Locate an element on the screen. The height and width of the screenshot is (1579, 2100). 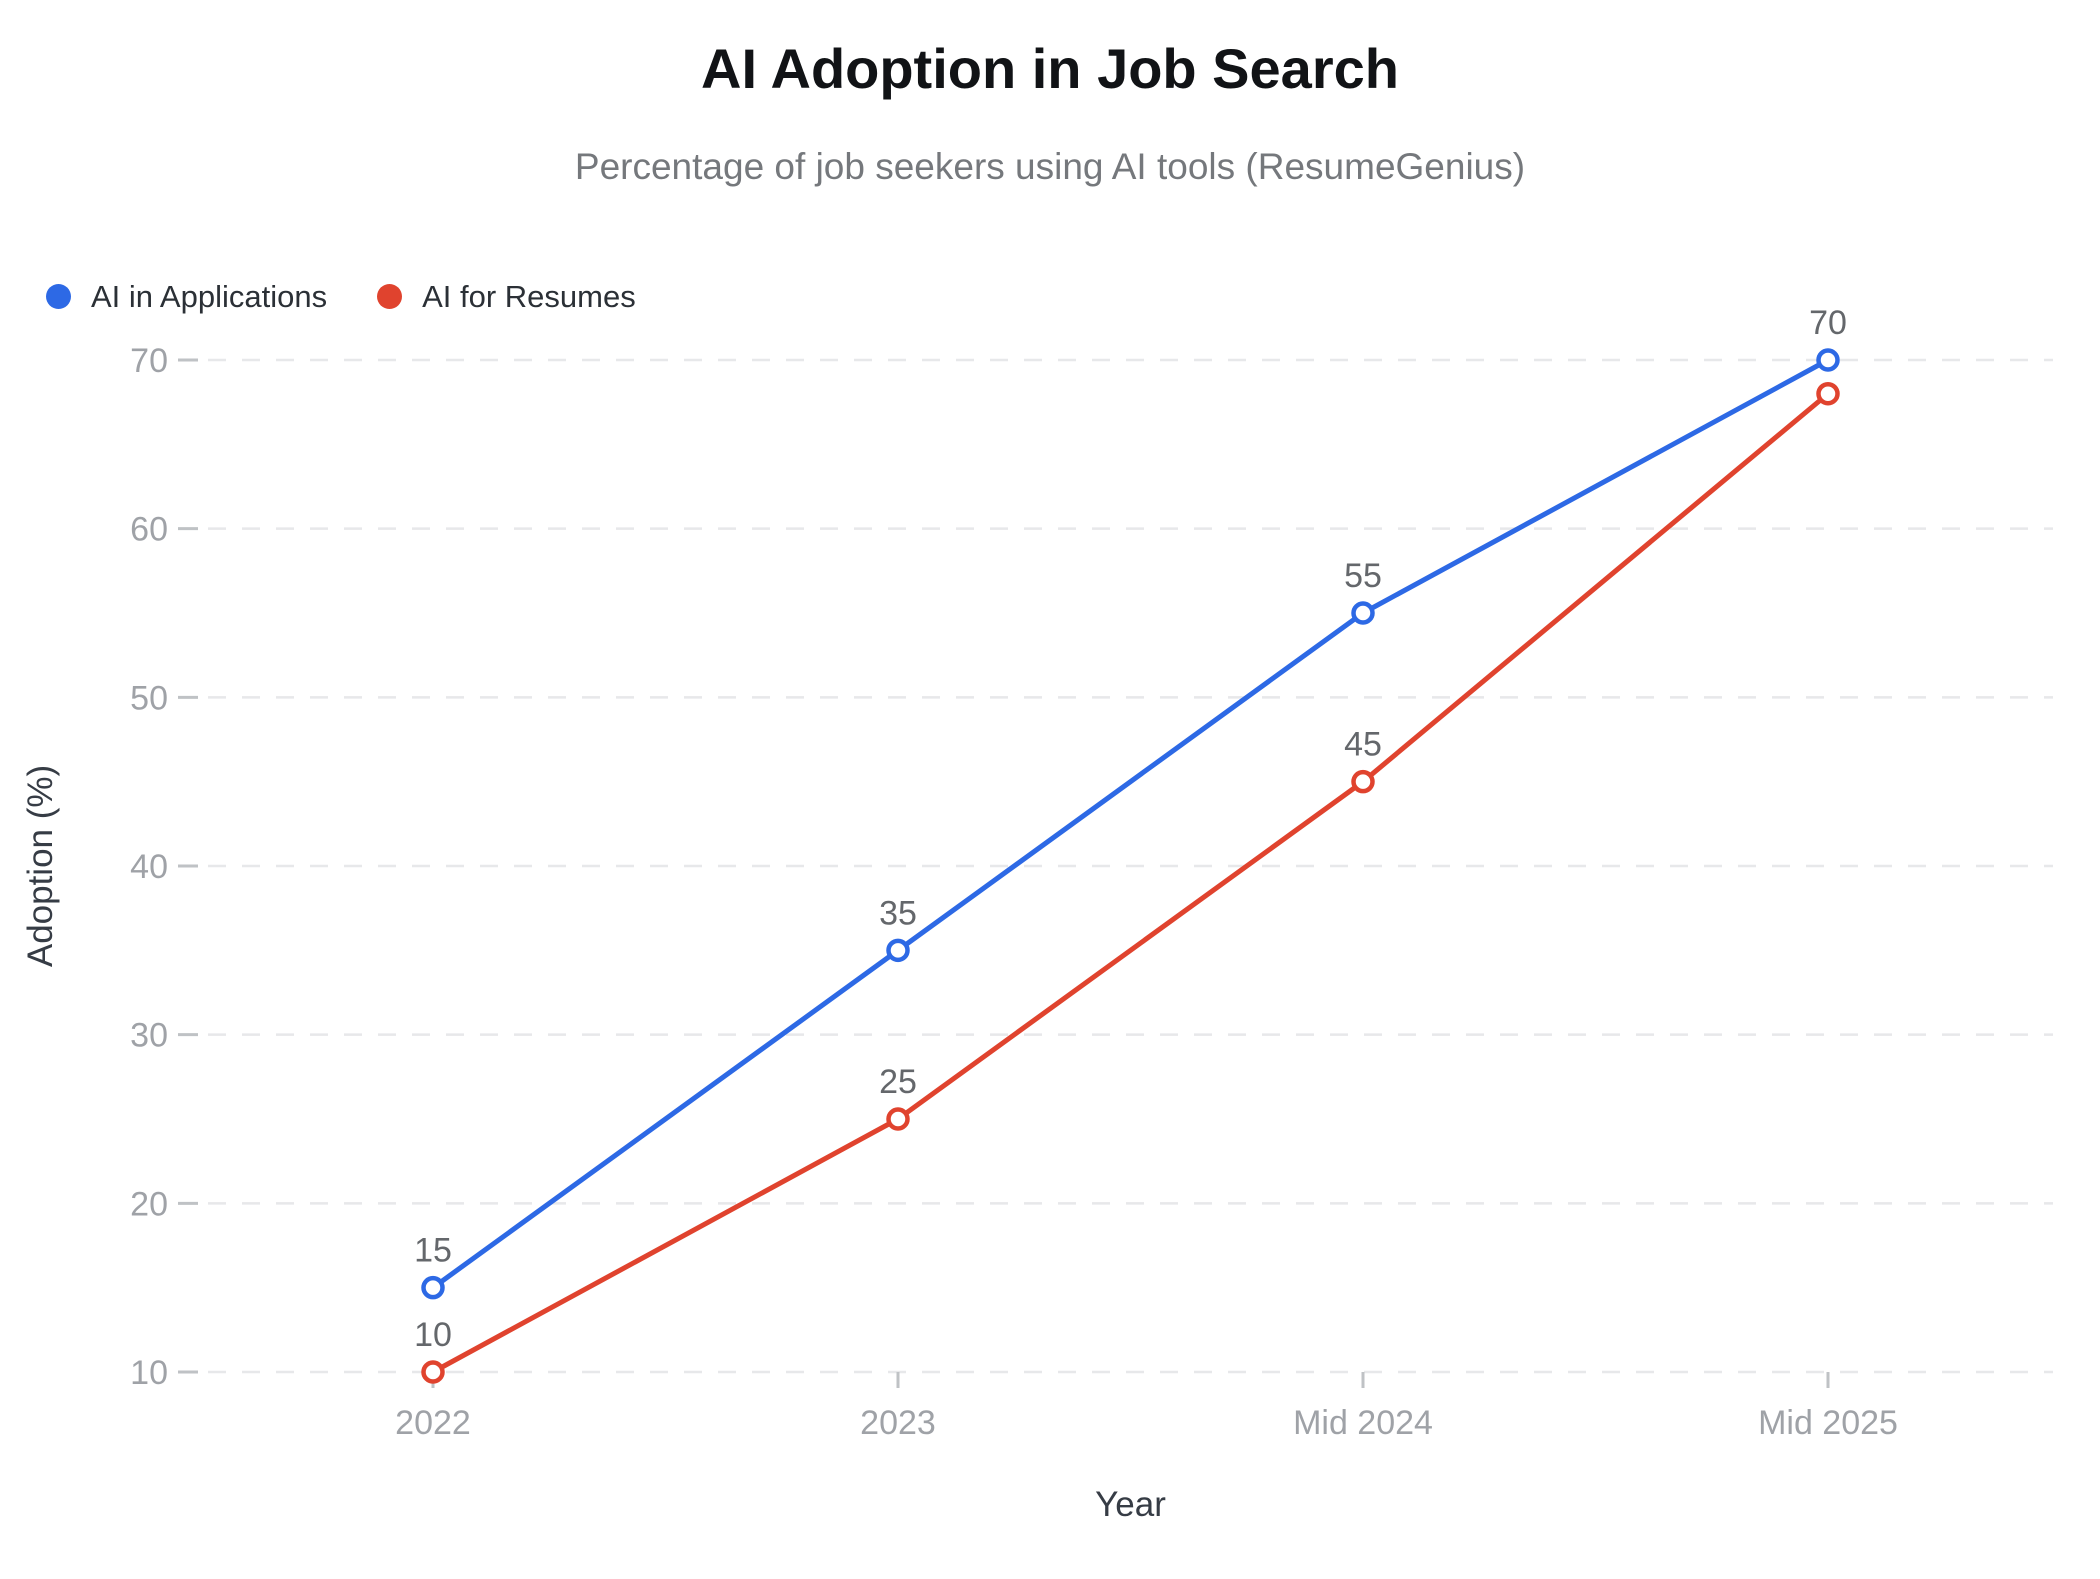
data-label-ai-for-resumes-2023: 25 is located at coordinates (898, 1082).